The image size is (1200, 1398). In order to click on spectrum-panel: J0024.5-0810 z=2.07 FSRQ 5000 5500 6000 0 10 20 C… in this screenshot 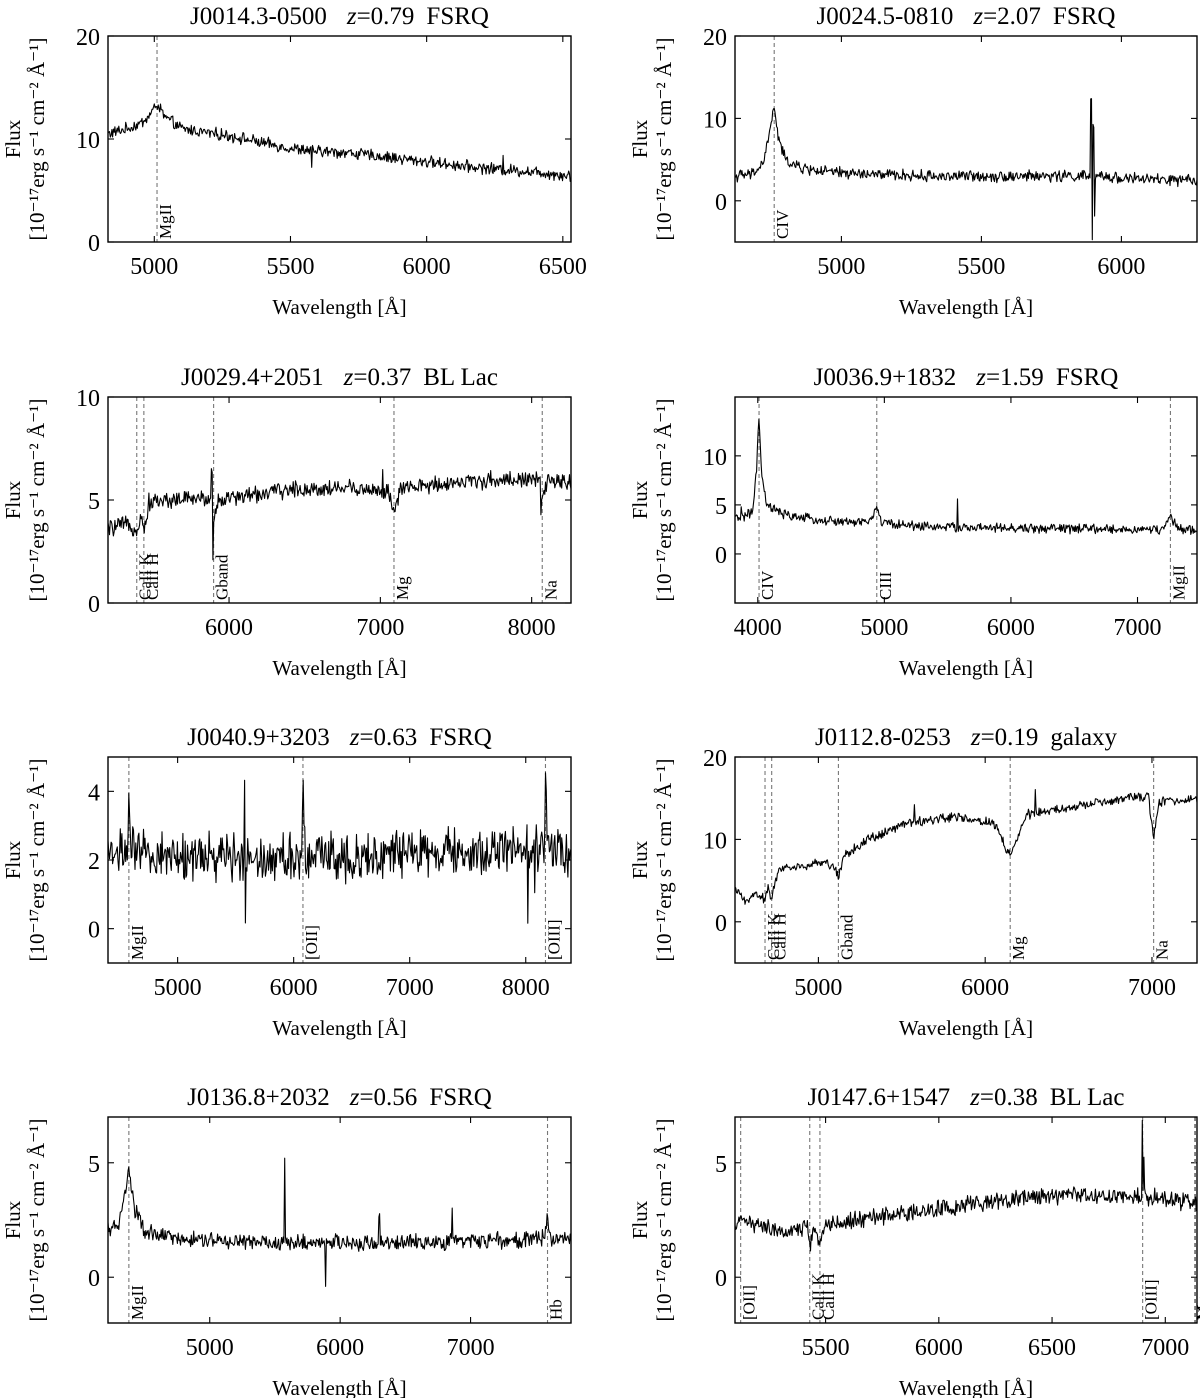, I will do `click(913, 161)`.